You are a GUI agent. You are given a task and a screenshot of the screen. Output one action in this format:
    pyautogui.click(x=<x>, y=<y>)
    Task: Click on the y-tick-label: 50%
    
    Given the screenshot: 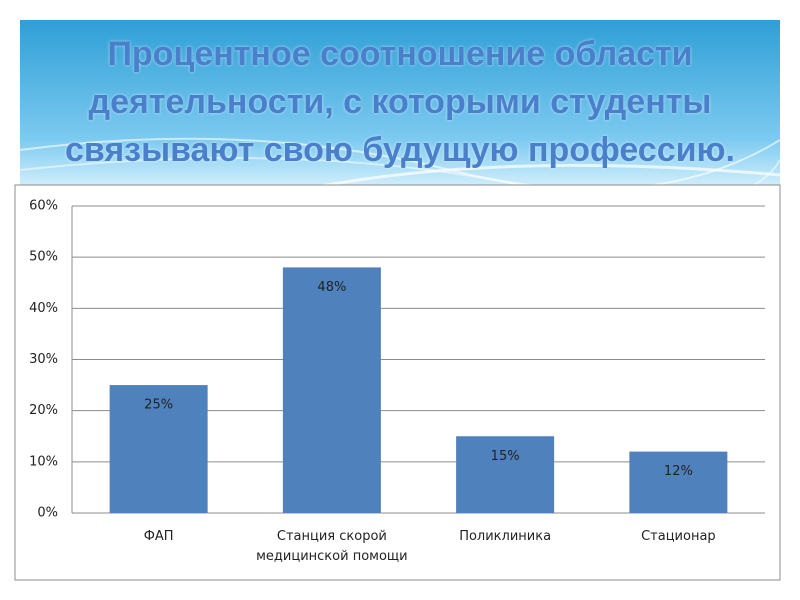 What is the action you would take?
    pyautogui.click(x=43, y=257)
    